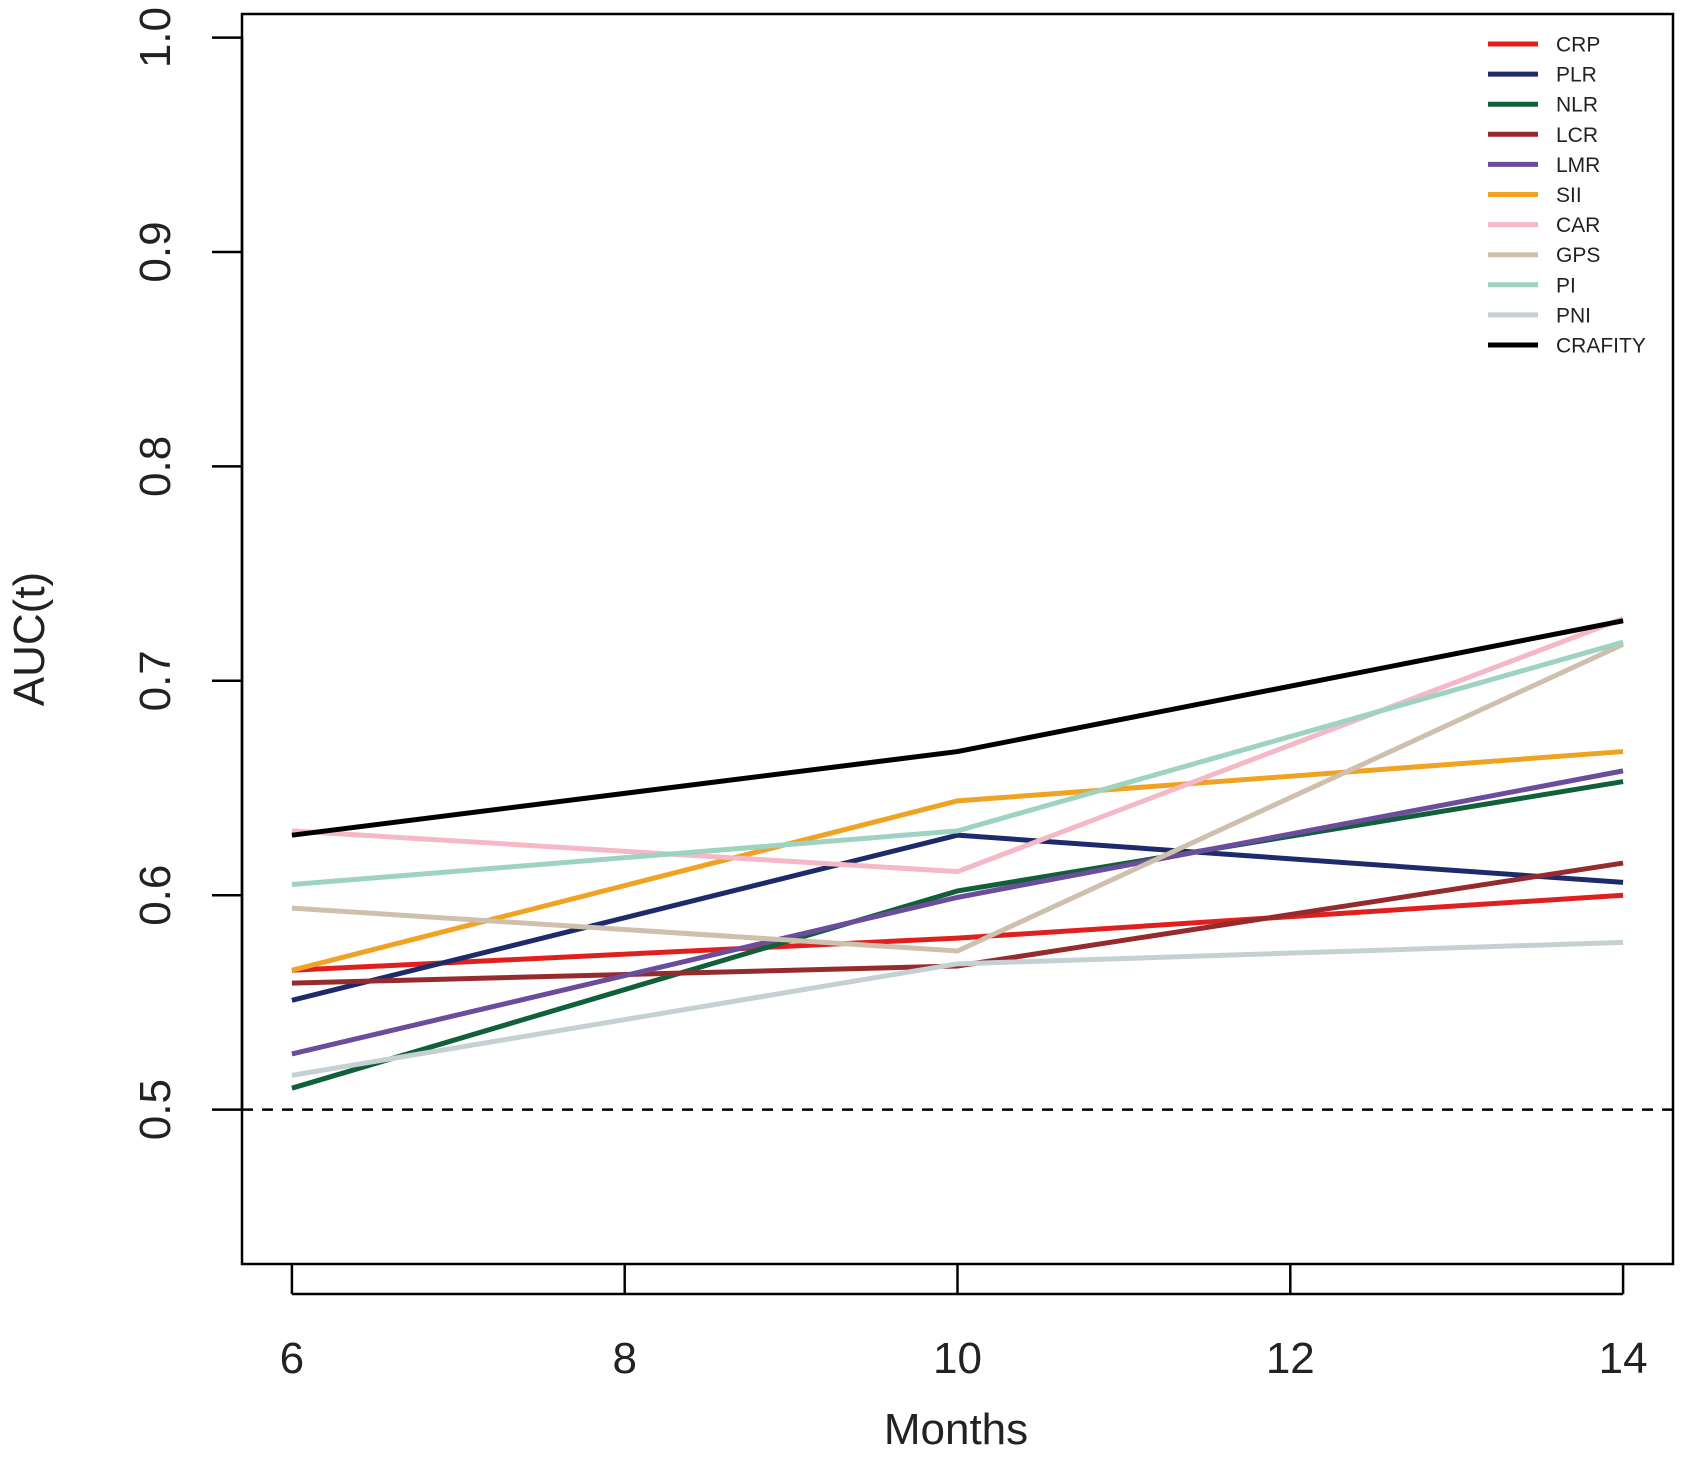  What do you see at coordinates (1576, 75) in the screenshot?
I see `legend-label-plr: PLR` at bounding box center [1576, 75].